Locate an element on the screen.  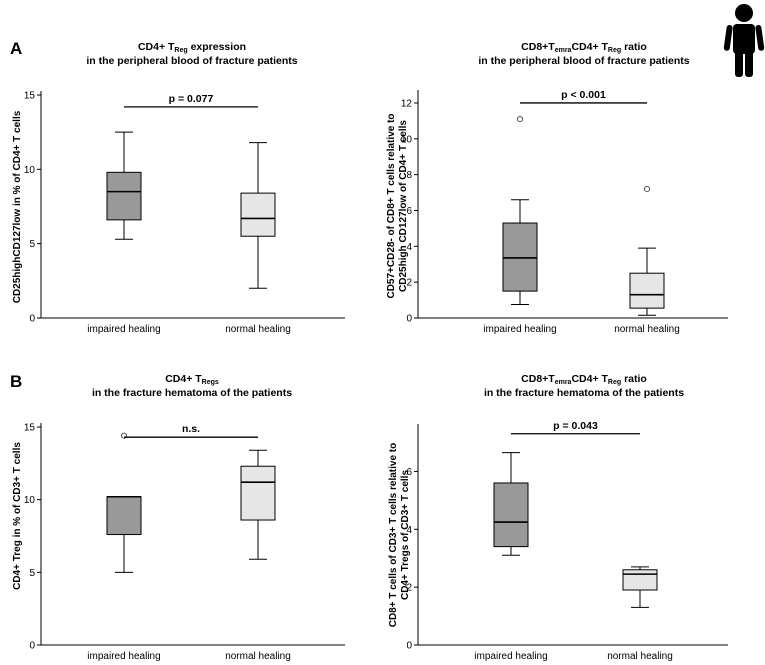
y-tick-label: 12 is located at coordinates (407, 103).